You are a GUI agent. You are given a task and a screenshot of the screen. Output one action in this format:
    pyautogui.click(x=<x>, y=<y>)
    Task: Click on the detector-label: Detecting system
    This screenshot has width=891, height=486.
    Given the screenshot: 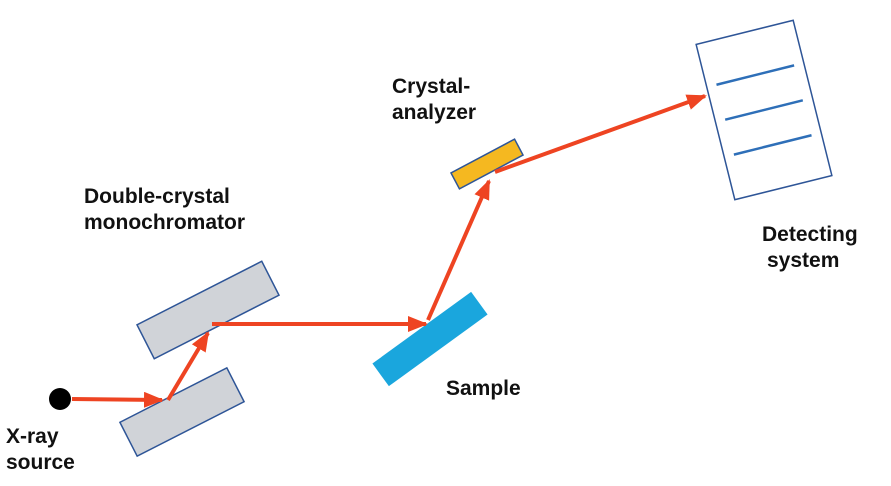 What is the action you would take?
    pyautogui.click(x=810, y=248)
    